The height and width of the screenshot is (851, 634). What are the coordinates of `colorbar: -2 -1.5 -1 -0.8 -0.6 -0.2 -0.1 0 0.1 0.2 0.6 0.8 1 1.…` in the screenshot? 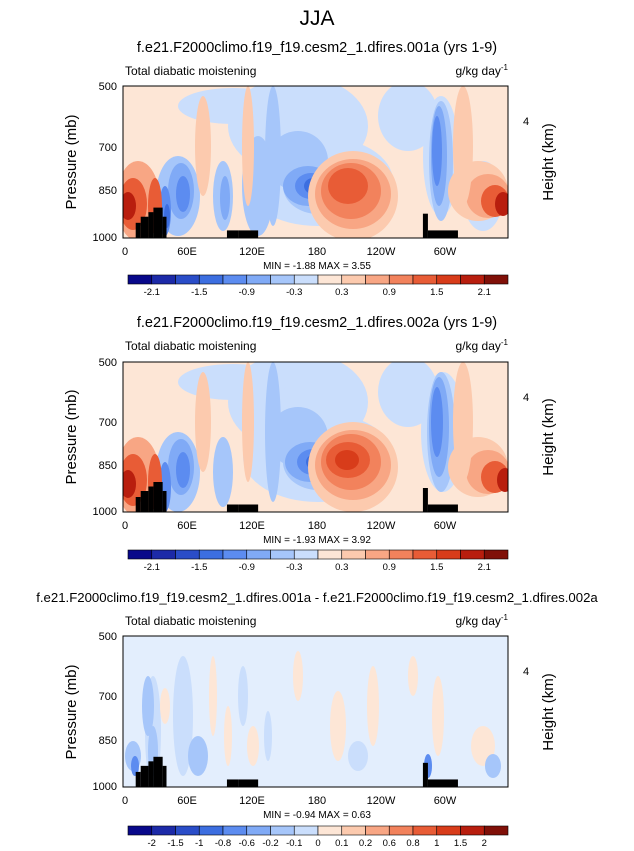 It's located at (318, 837).